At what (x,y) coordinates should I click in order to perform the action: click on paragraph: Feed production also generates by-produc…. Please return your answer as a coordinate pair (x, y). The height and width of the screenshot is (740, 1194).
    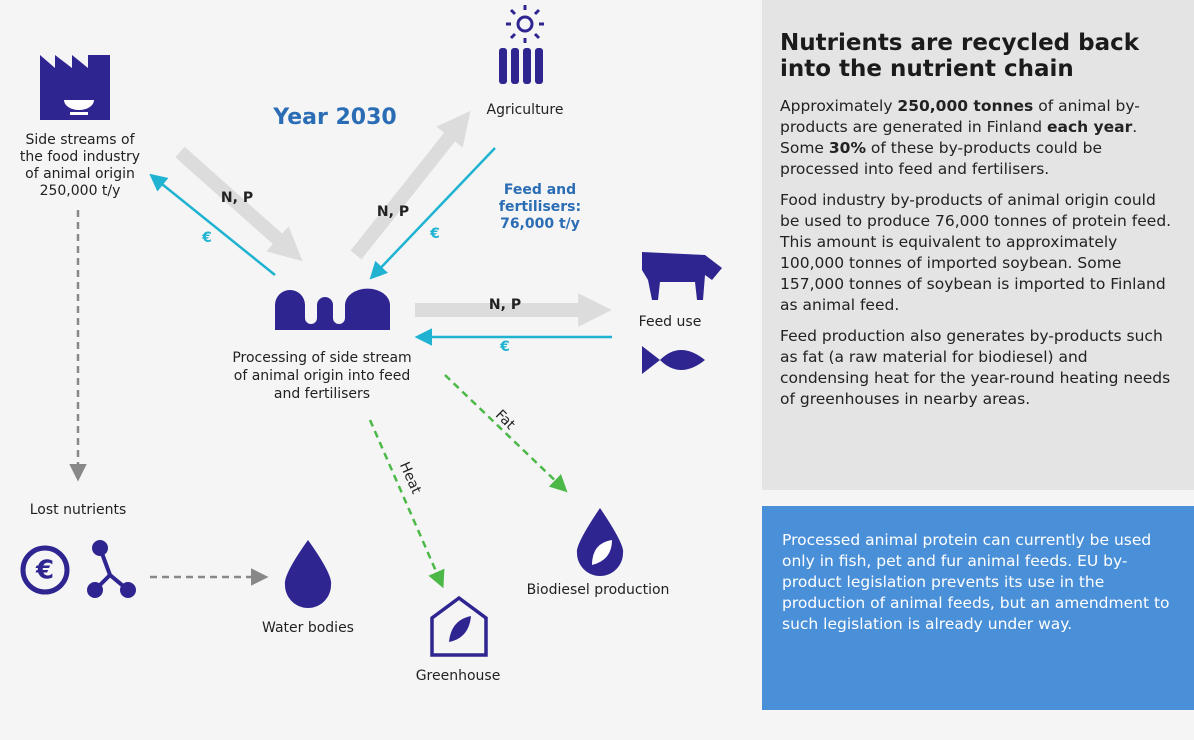
    Looking at the image, I should click on (976, 368).